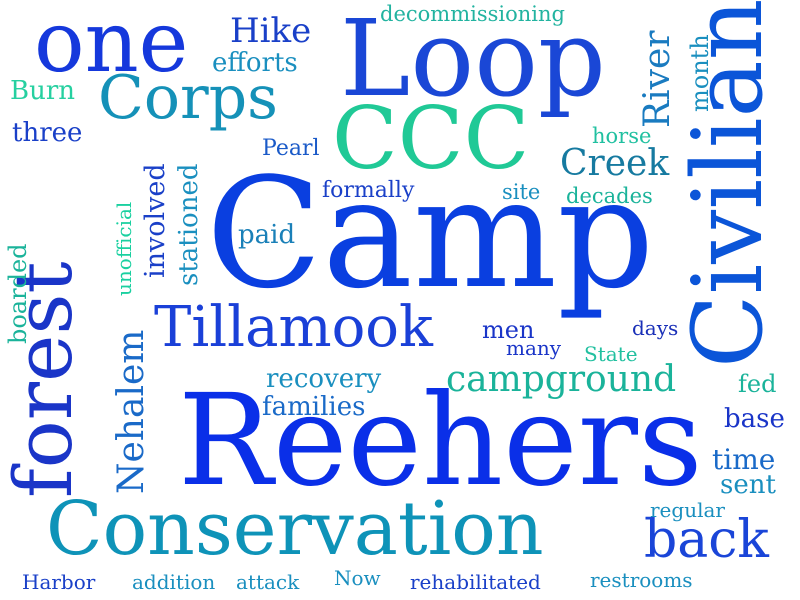 The image size is (800, 600). I want to click on word-paid: paid, so click(267, 235).